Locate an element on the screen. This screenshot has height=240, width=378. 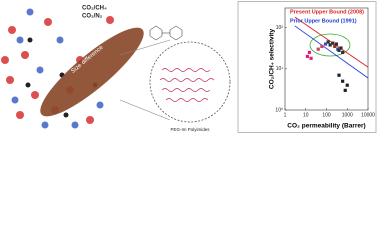
x-tick-label: 100 is located at coordinates (326, 115).